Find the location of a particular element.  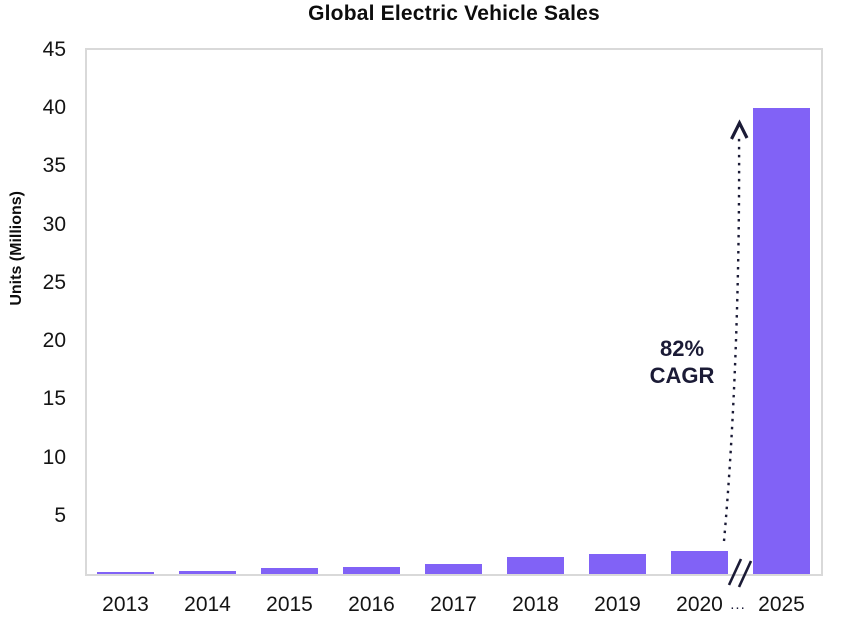

y-tick-40: 40 is located at coordinates (54, 108).